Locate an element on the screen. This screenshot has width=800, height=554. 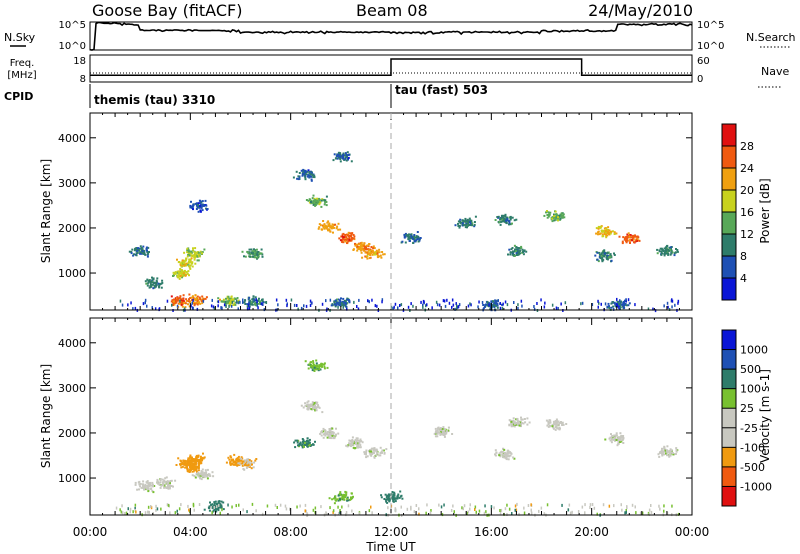
time-tick-label: 16:00 is located at coordinates (491, 532).